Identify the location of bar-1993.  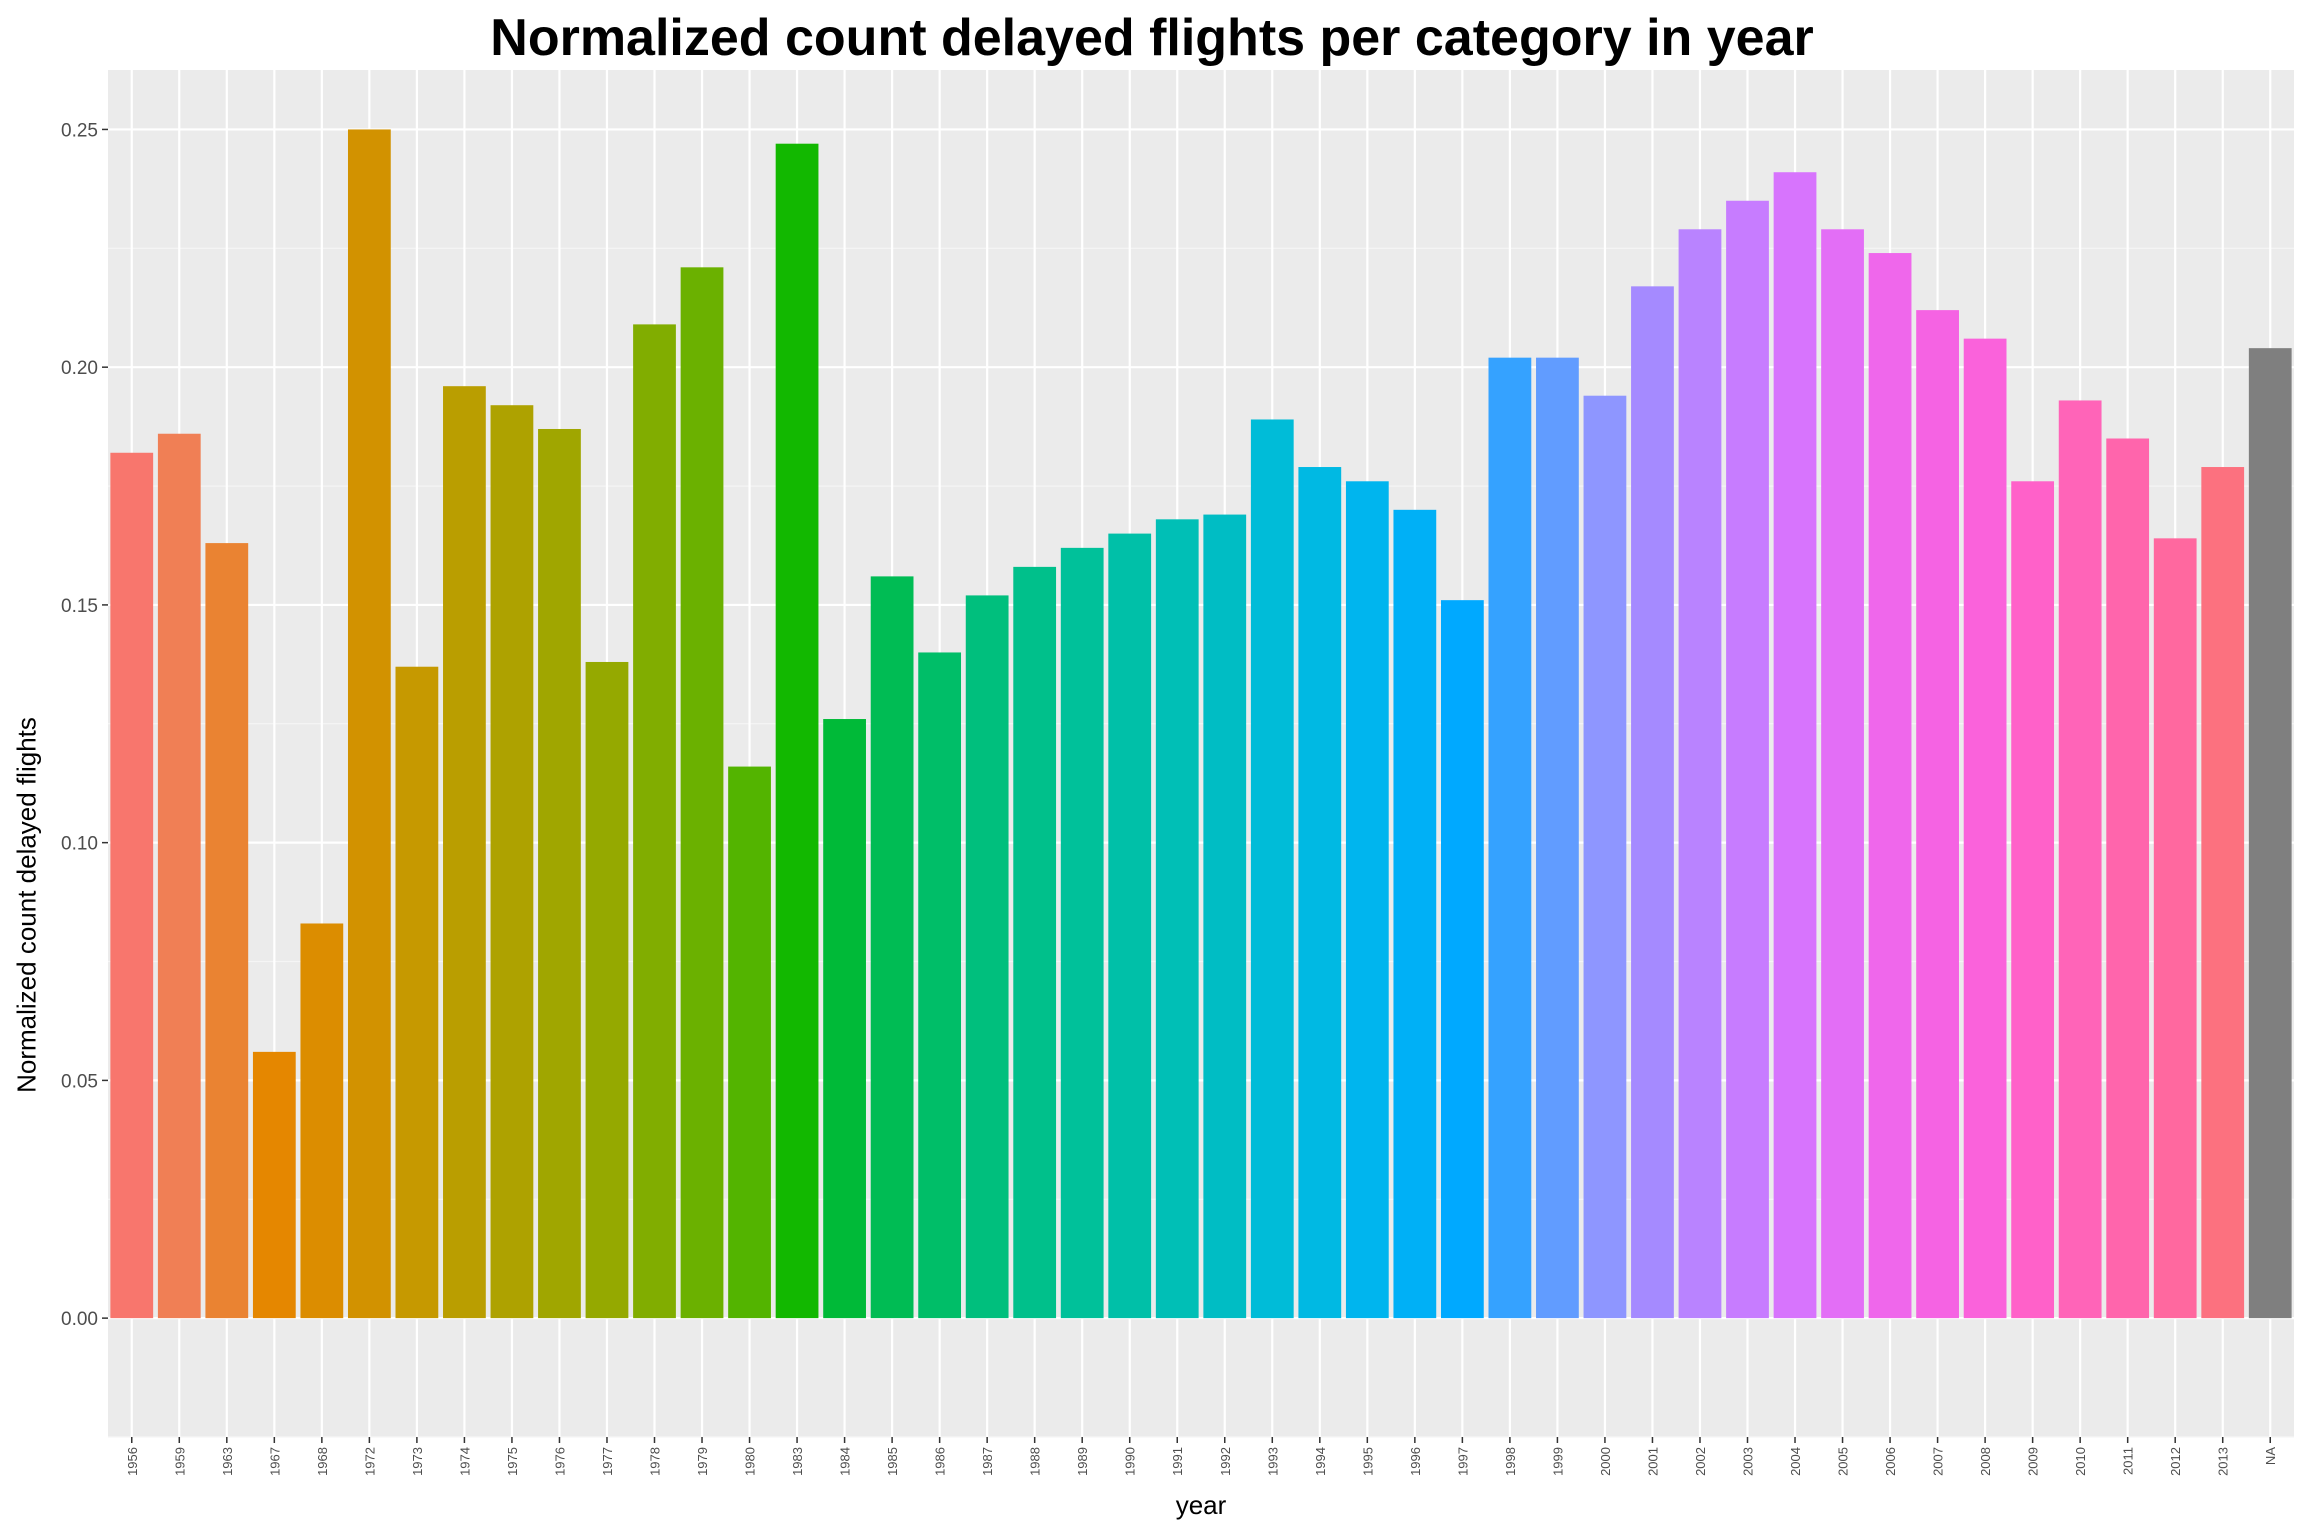
(1272, 869).